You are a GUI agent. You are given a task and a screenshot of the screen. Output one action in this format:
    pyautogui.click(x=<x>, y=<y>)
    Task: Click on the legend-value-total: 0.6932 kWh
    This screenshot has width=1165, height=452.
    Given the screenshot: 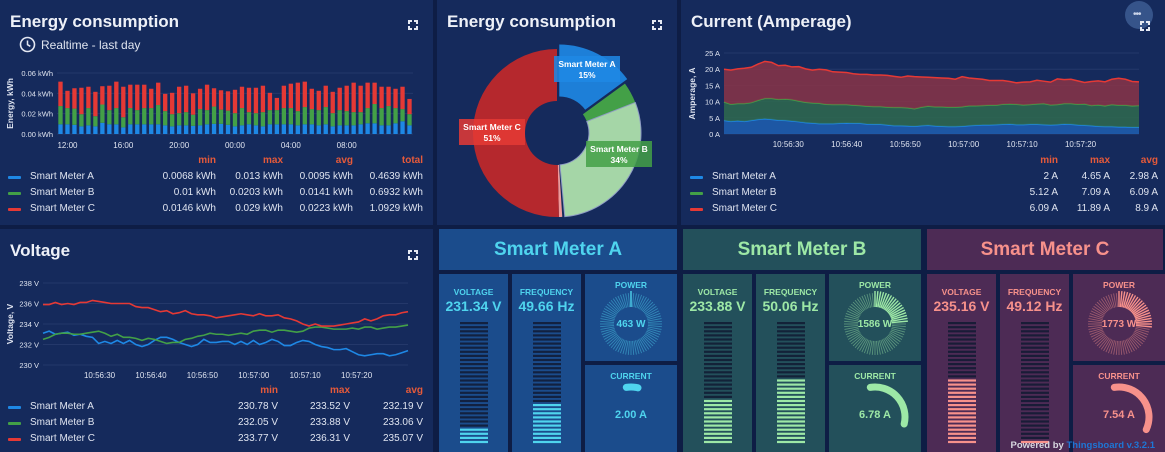 What is the action you would take?
    pyautogui.click(x=396, y=192)
    